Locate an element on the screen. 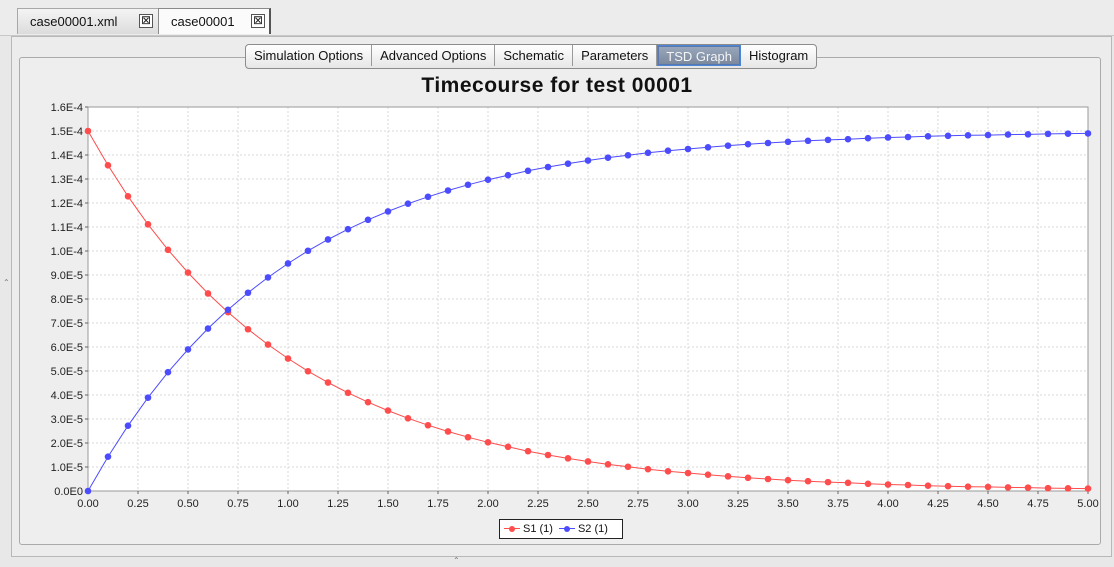 Image resolution: width=1114 pixels, height=567 pixels. tab-label: case00001 is located at coordinates (203, 21).